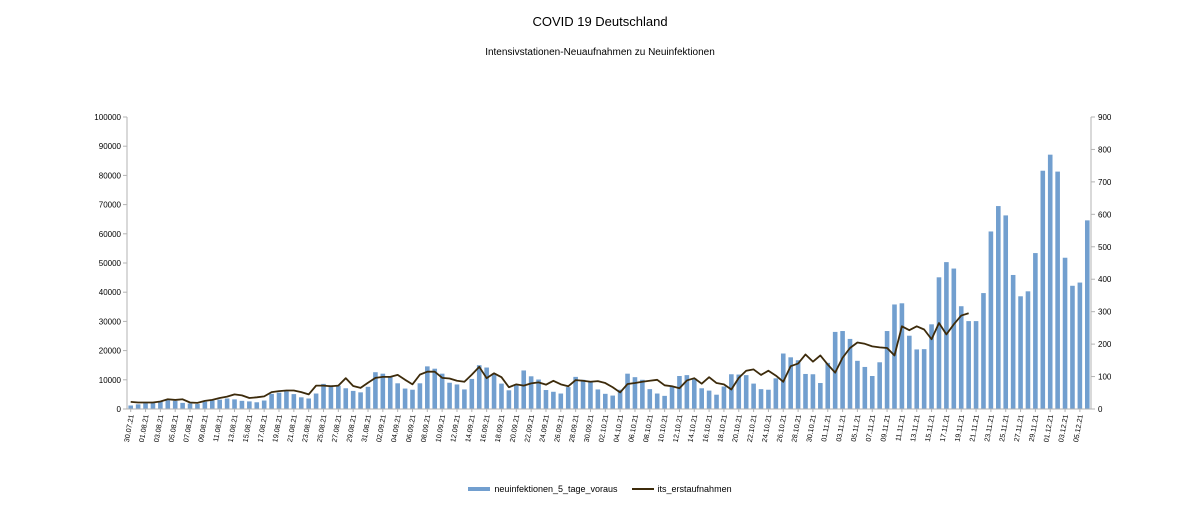  Describe the element at coordinates (782, 428) in the screenshot. I see `x-tick-label: 26.10.21` at that location.